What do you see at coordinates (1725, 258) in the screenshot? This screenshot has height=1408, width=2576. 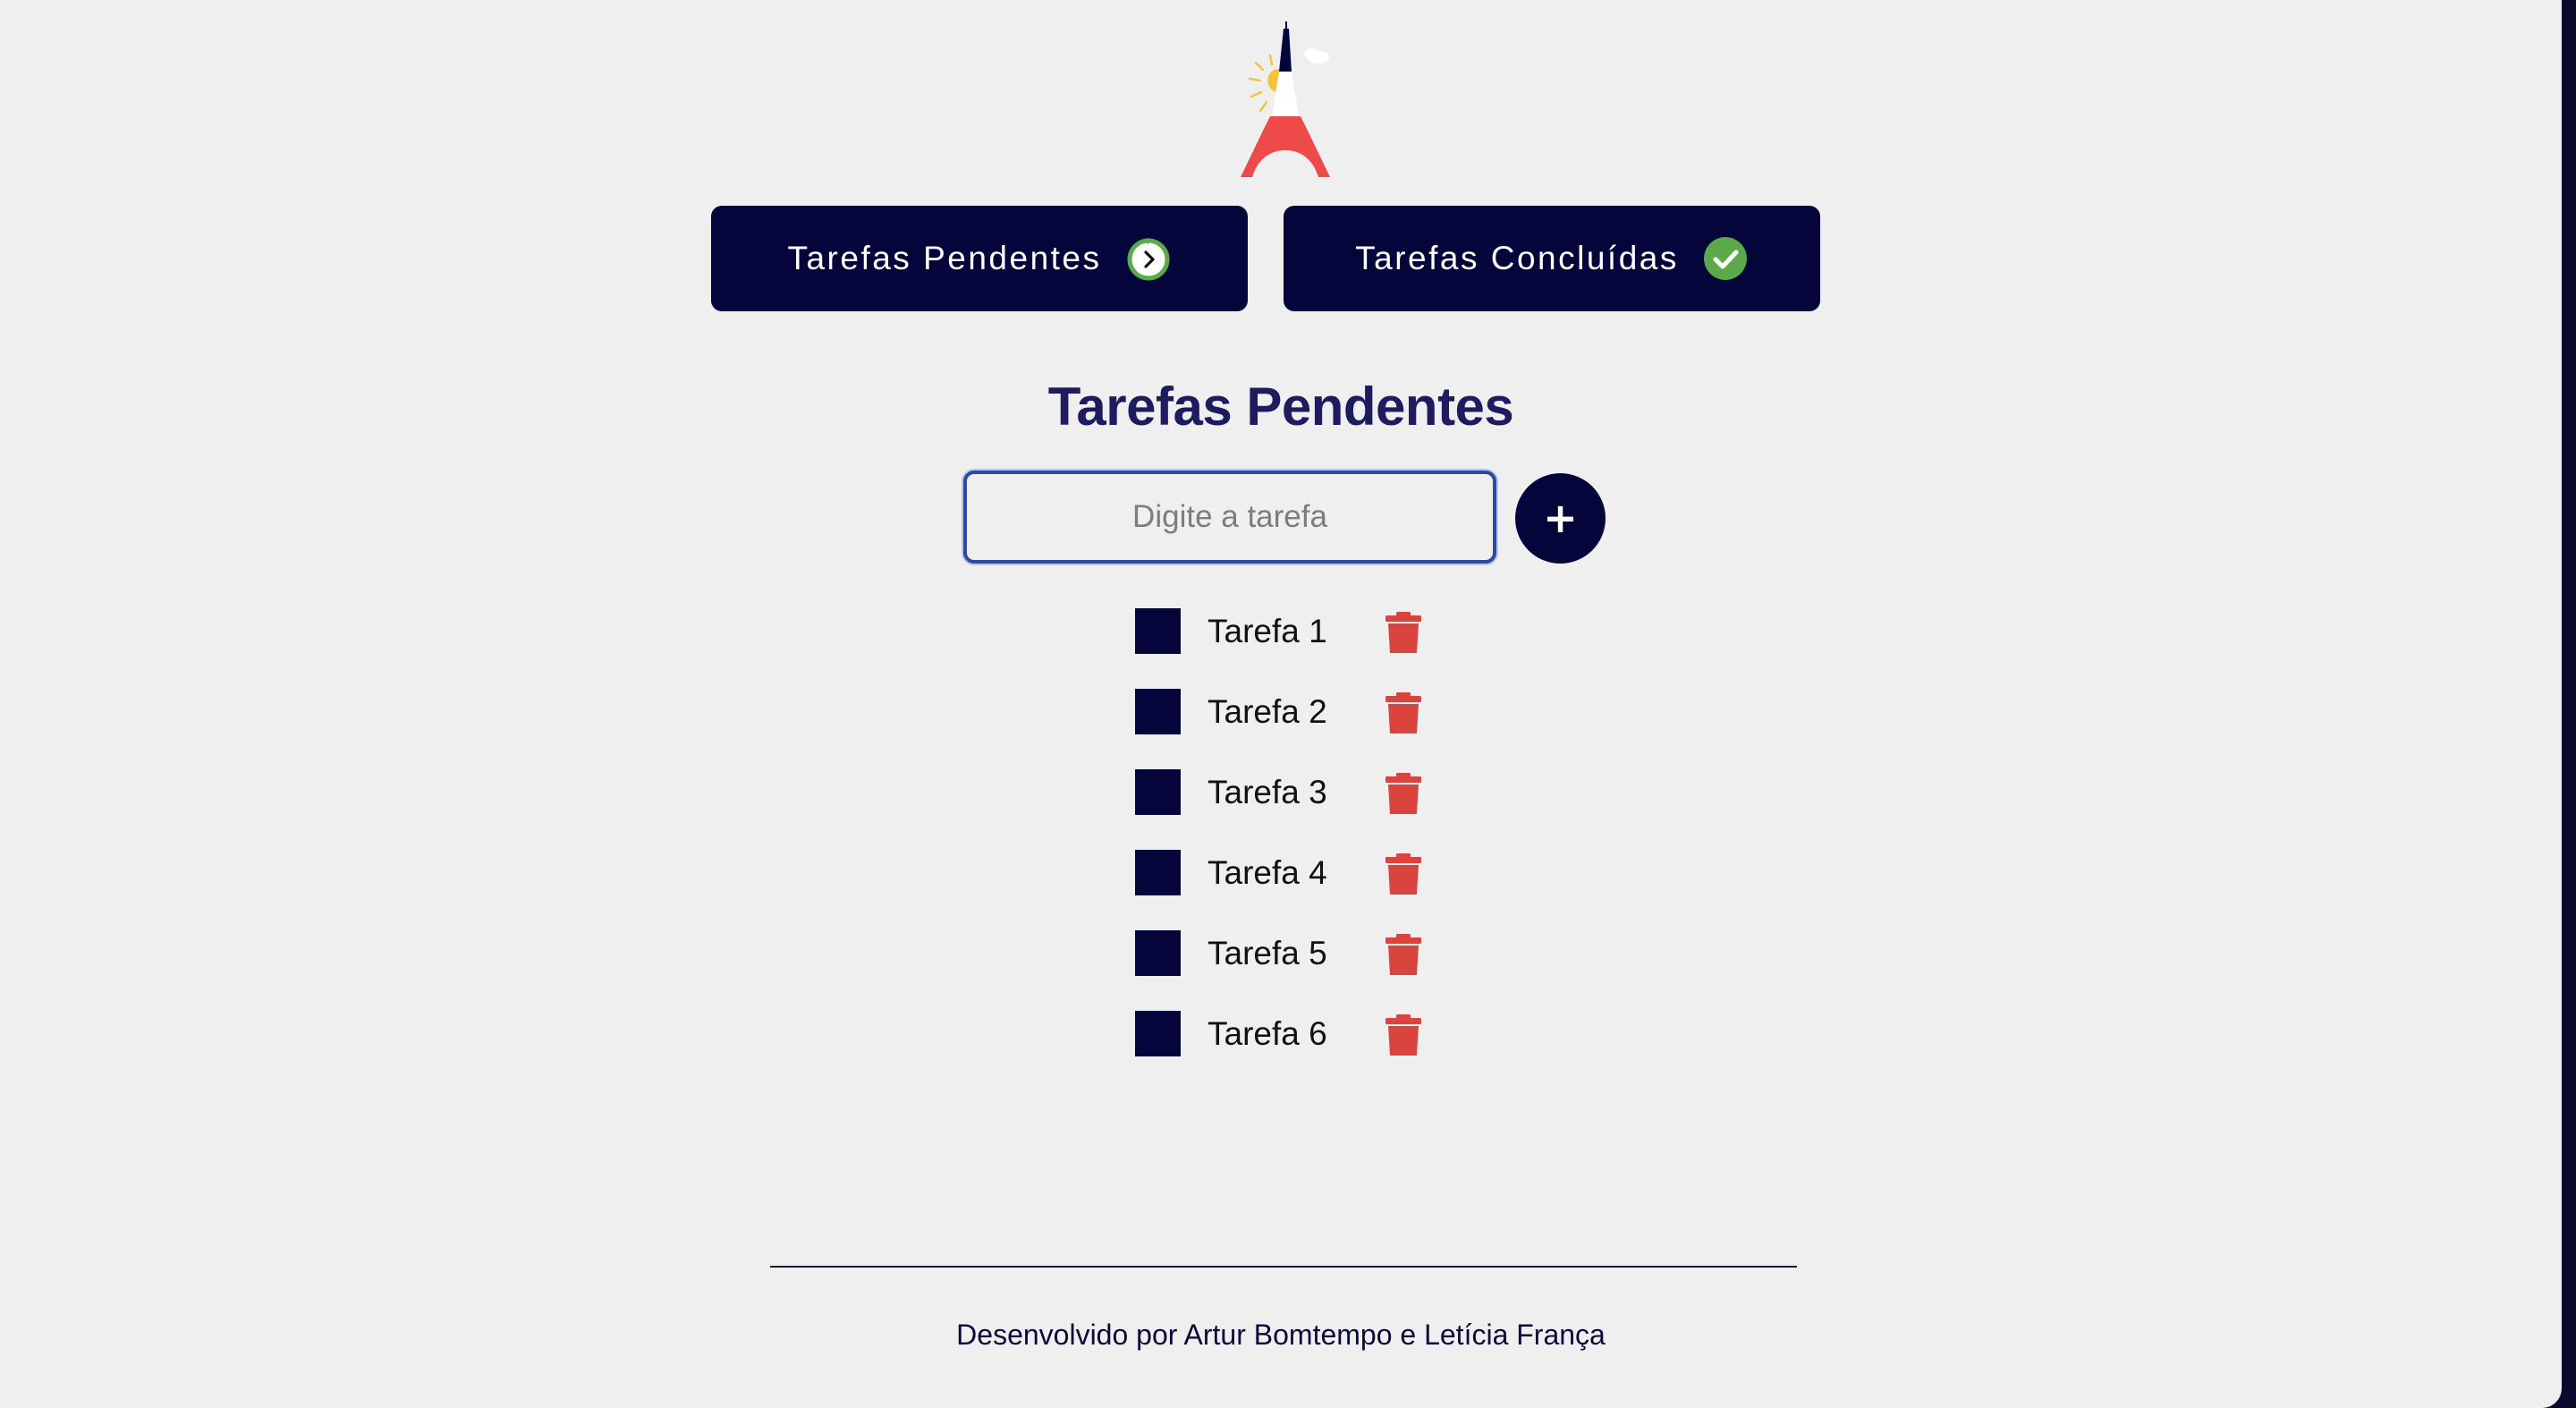 I see `check-circle-icon` at bounding box center [1725, 258].